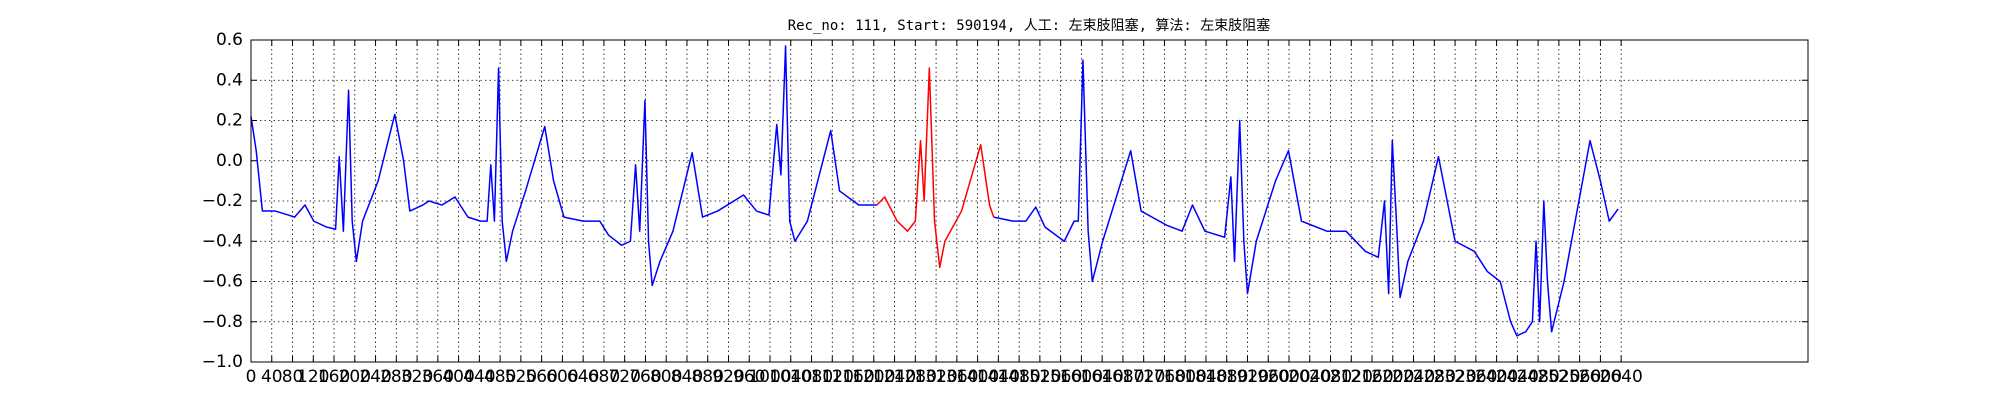 This screenshot has height=400, width=2000. I want to click on x-tick-label: 800, so click(666, 377).